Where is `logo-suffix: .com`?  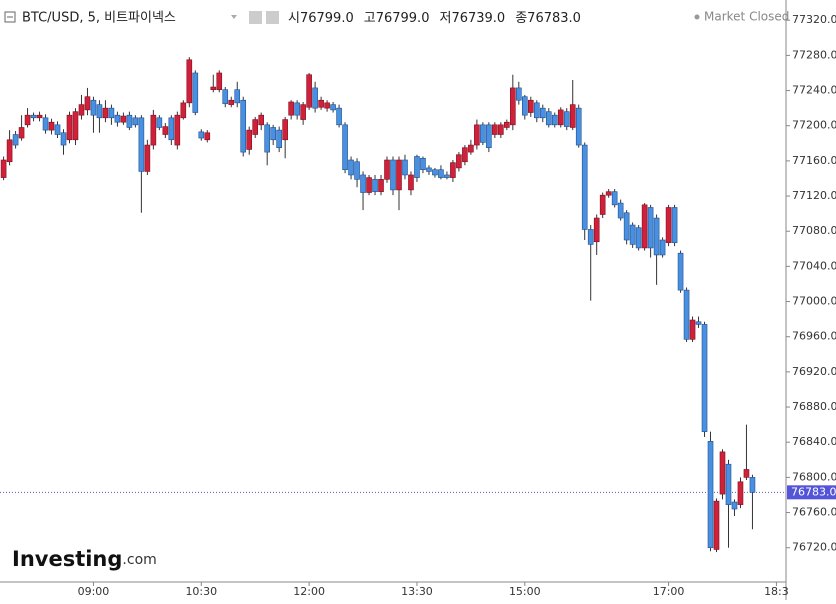 logo-suffix: .com is located at coordinates (139, 560).